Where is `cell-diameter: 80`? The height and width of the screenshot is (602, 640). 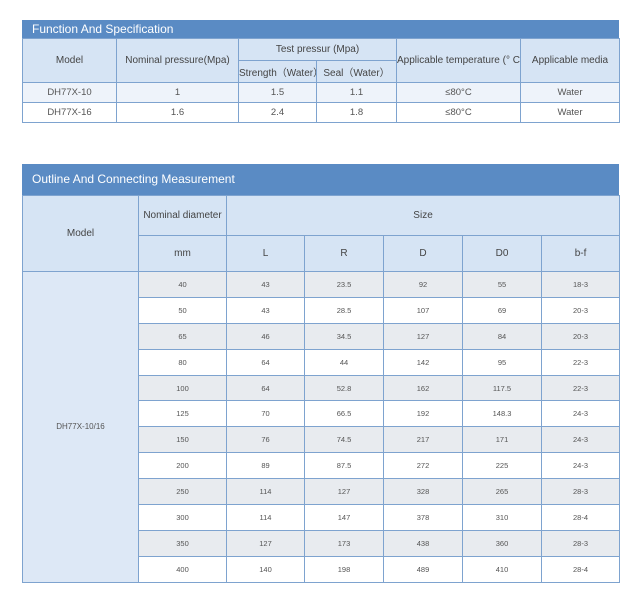
cell-diameter: 80 is located at coordinates (182, 362).